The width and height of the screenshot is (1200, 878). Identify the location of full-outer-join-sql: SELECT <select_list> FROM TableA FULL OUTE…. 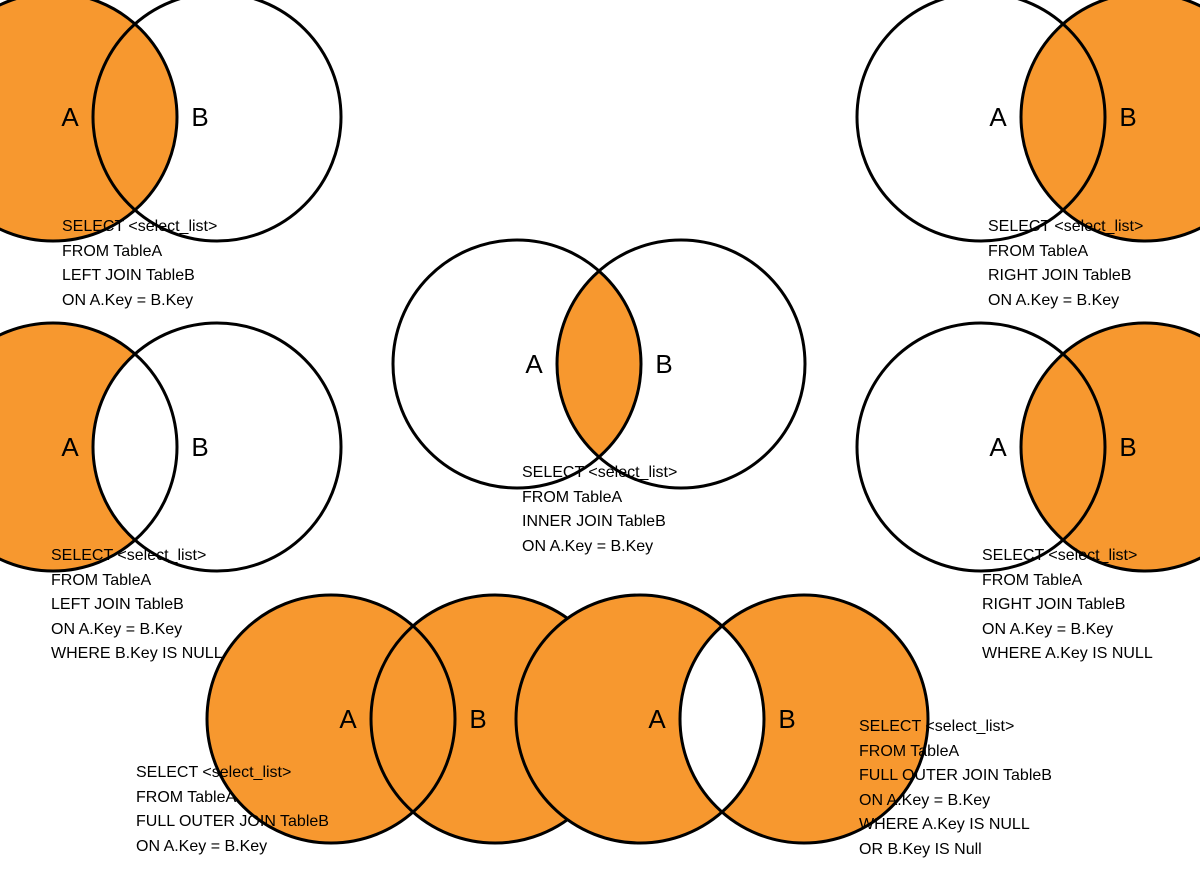
(232, 810).